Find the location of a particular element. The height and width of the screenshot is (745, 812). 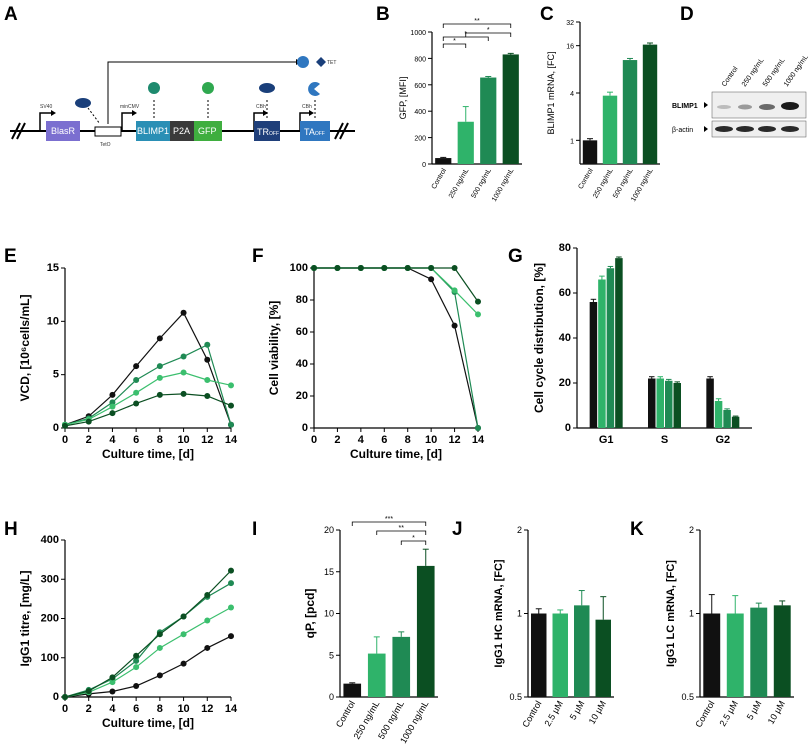

element-blasr is located at coordinates (63, 131).